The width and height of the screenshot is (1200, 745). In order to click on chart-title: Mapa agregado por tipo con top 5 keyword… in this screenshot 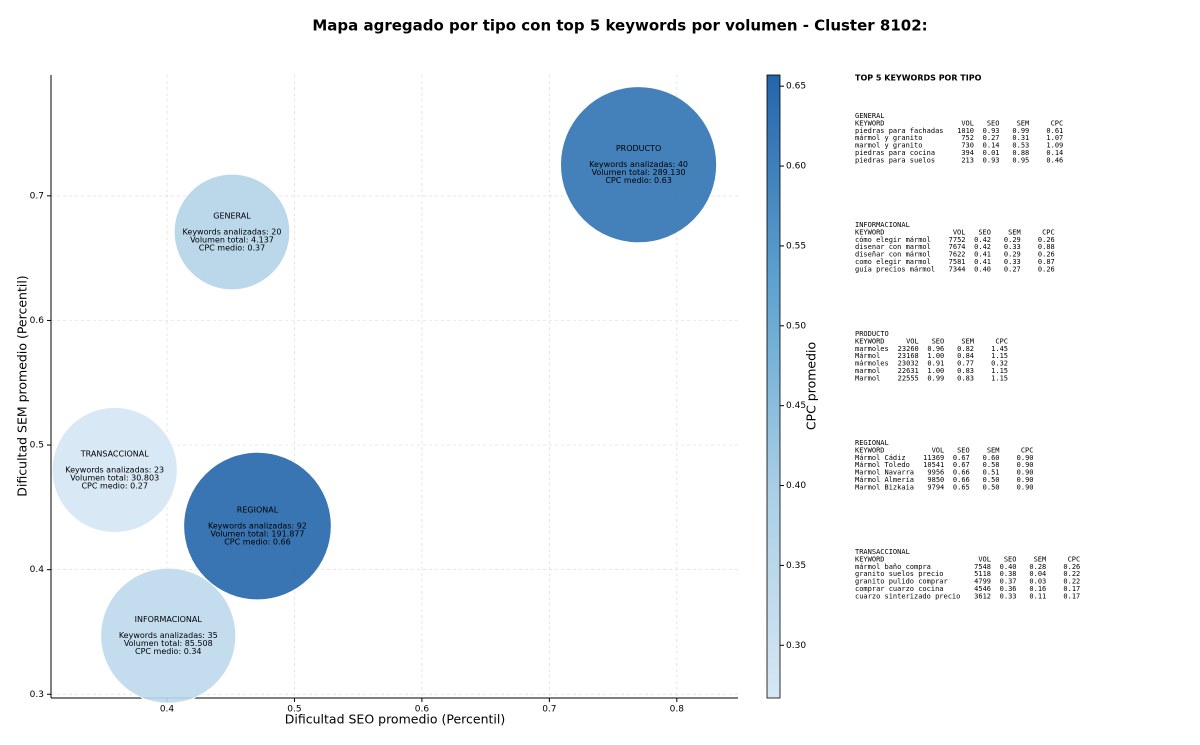, I will do `click(619, 26)`.